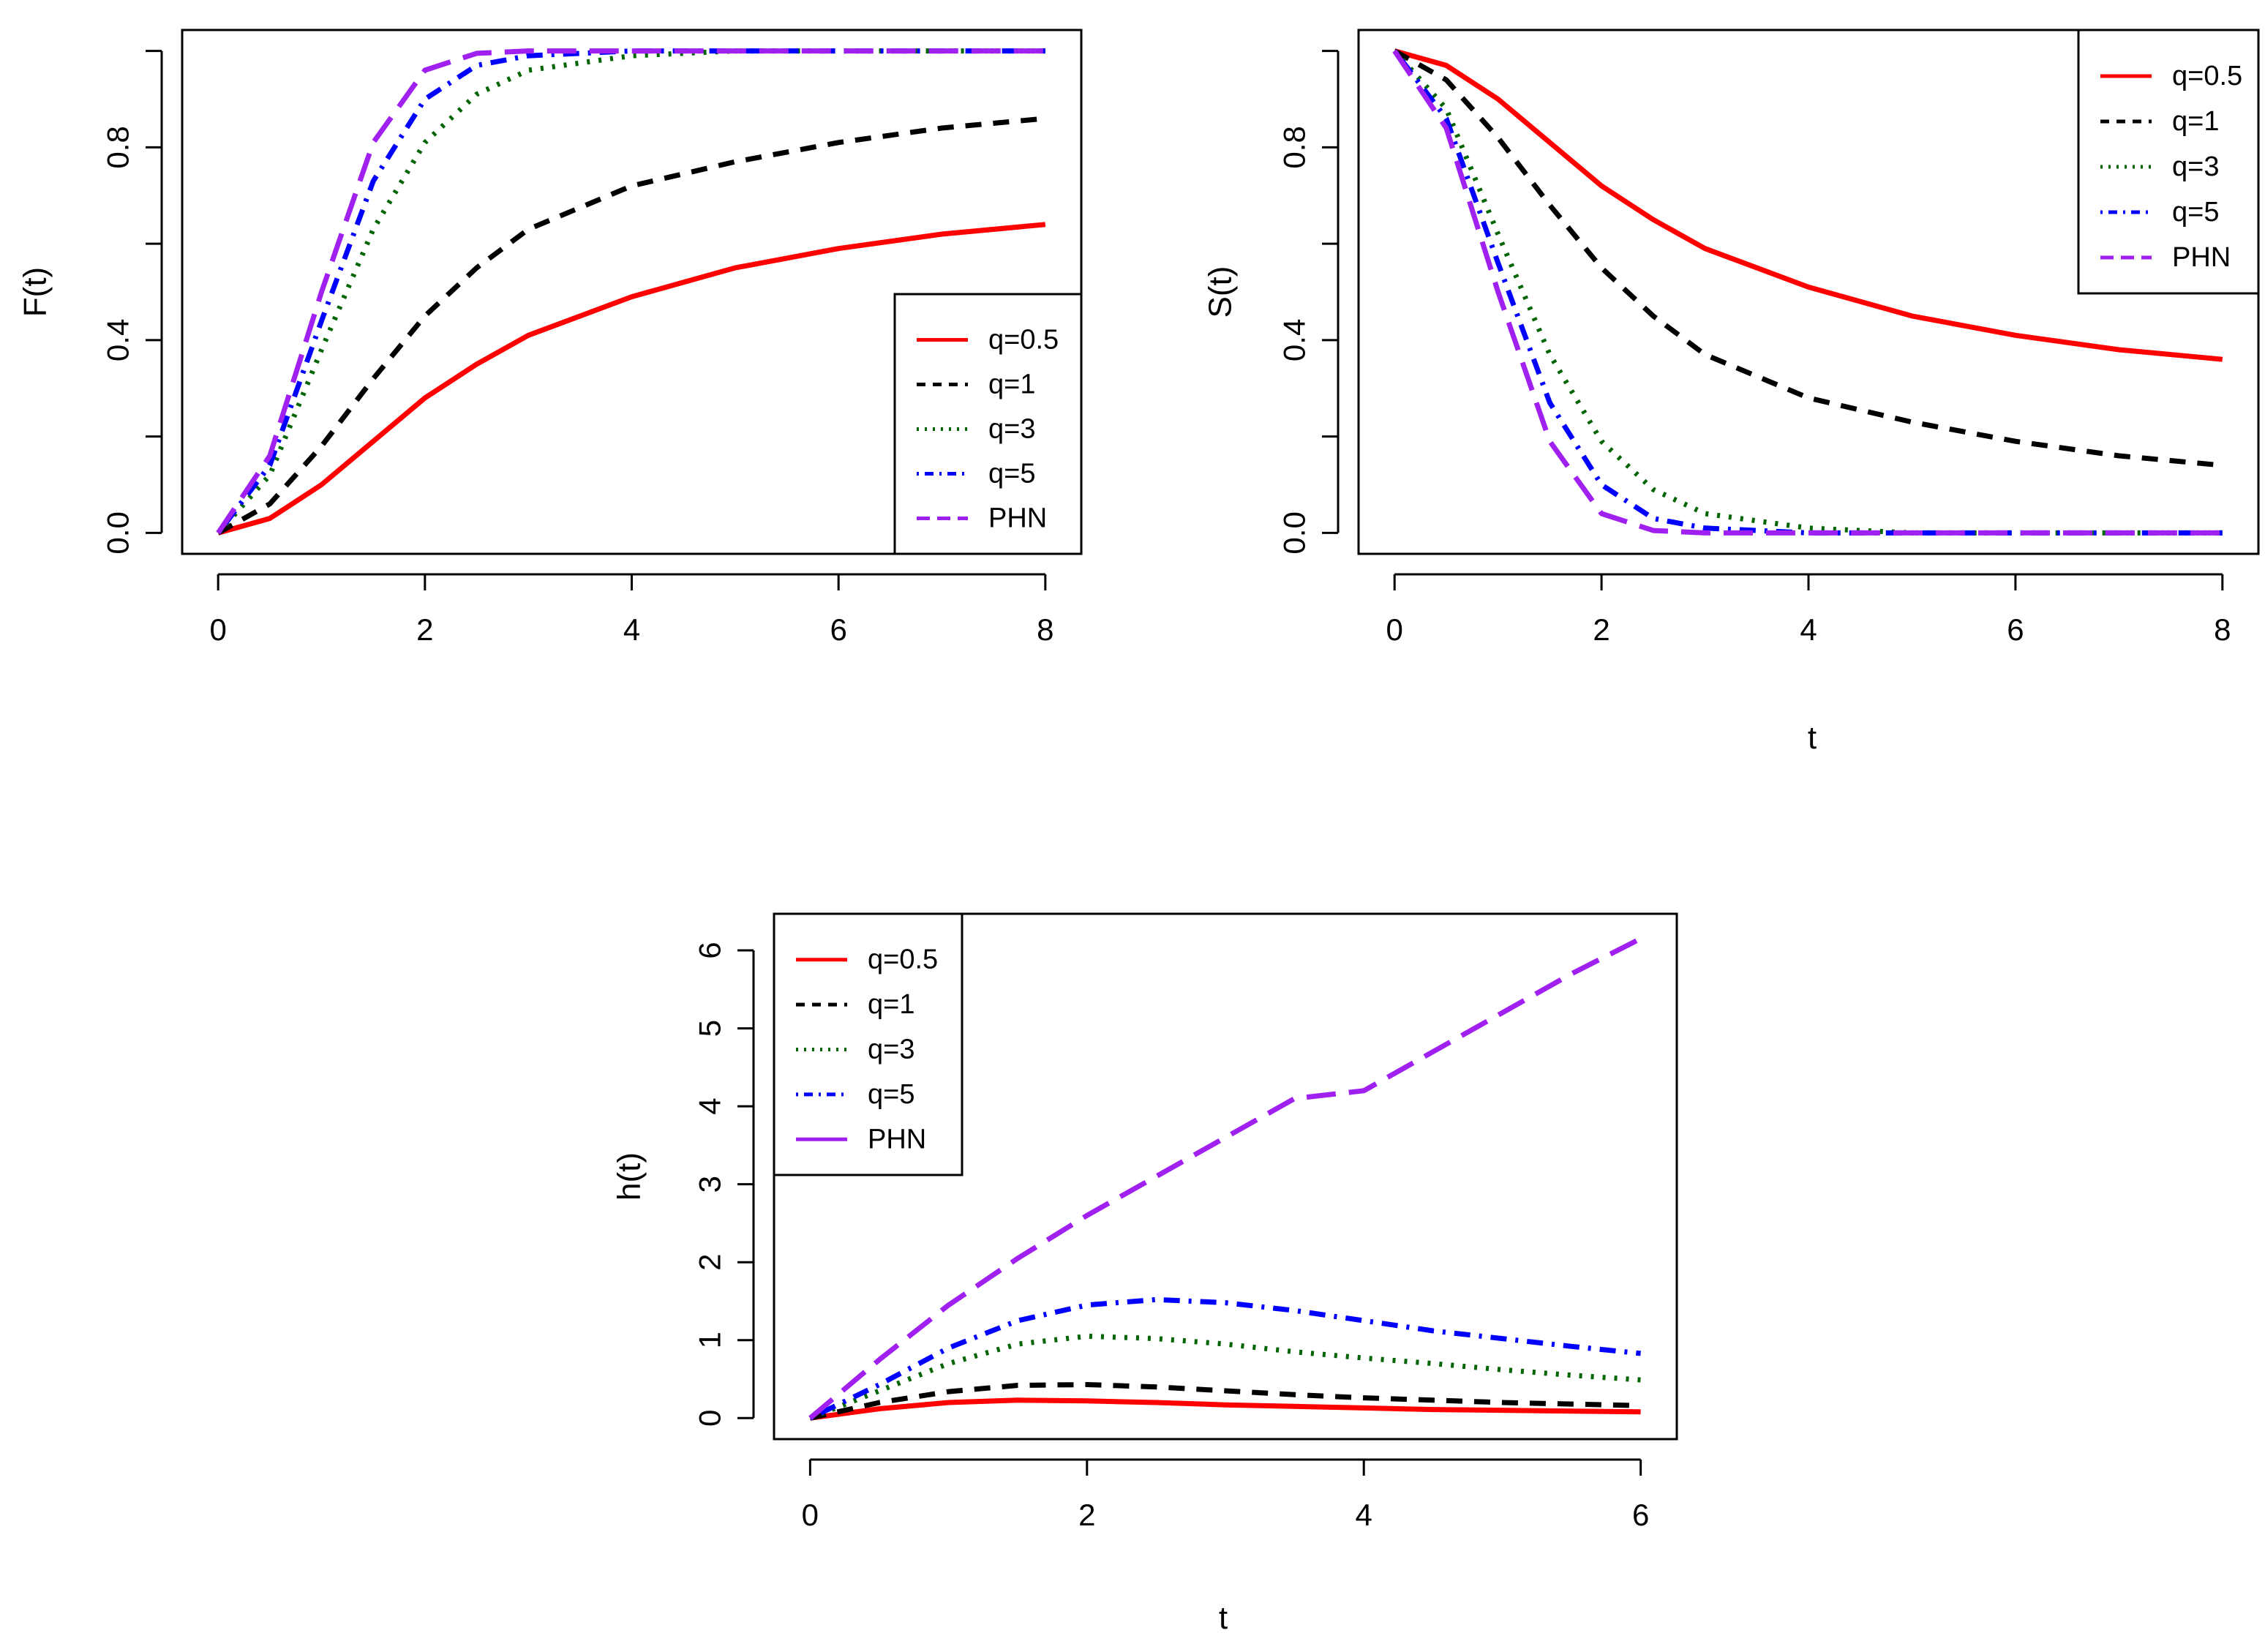  Describe the element at coordinates (1223, 1618) in the screenshot. I see `hazard-x-axis-title: t` at that location.